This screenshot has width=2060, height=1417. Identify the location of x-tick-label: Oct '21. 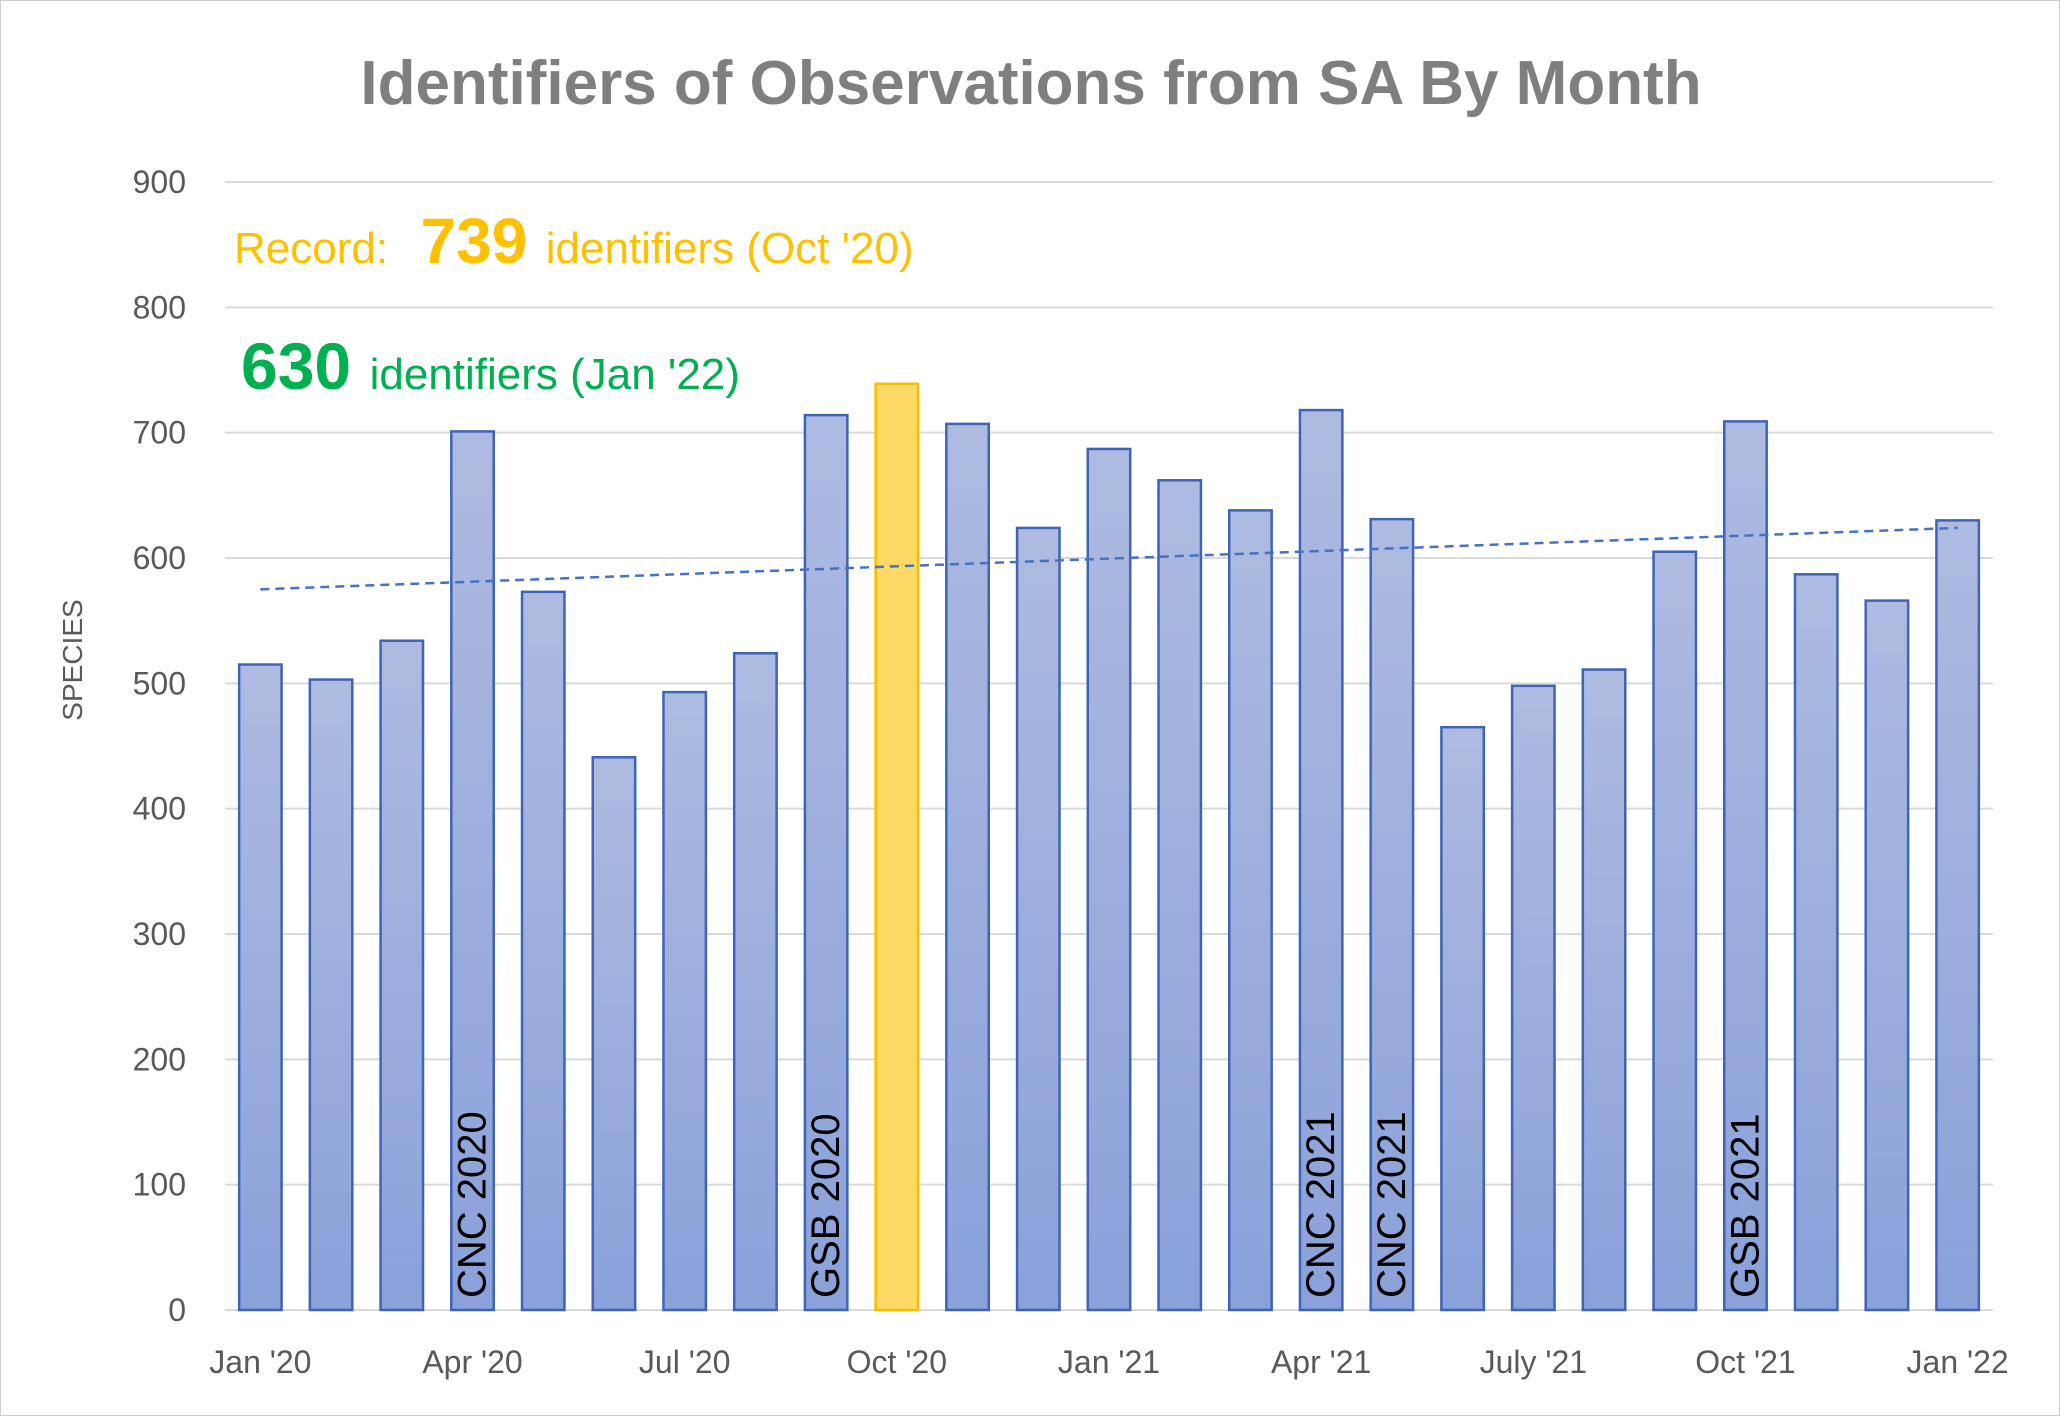
(1745, 1362).